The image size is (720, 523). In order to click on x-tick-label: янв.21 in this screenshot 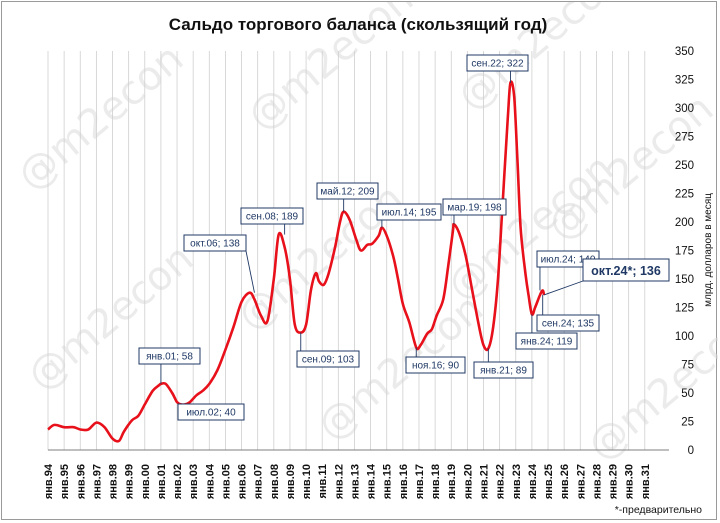, I will do `click(485, 481)`.